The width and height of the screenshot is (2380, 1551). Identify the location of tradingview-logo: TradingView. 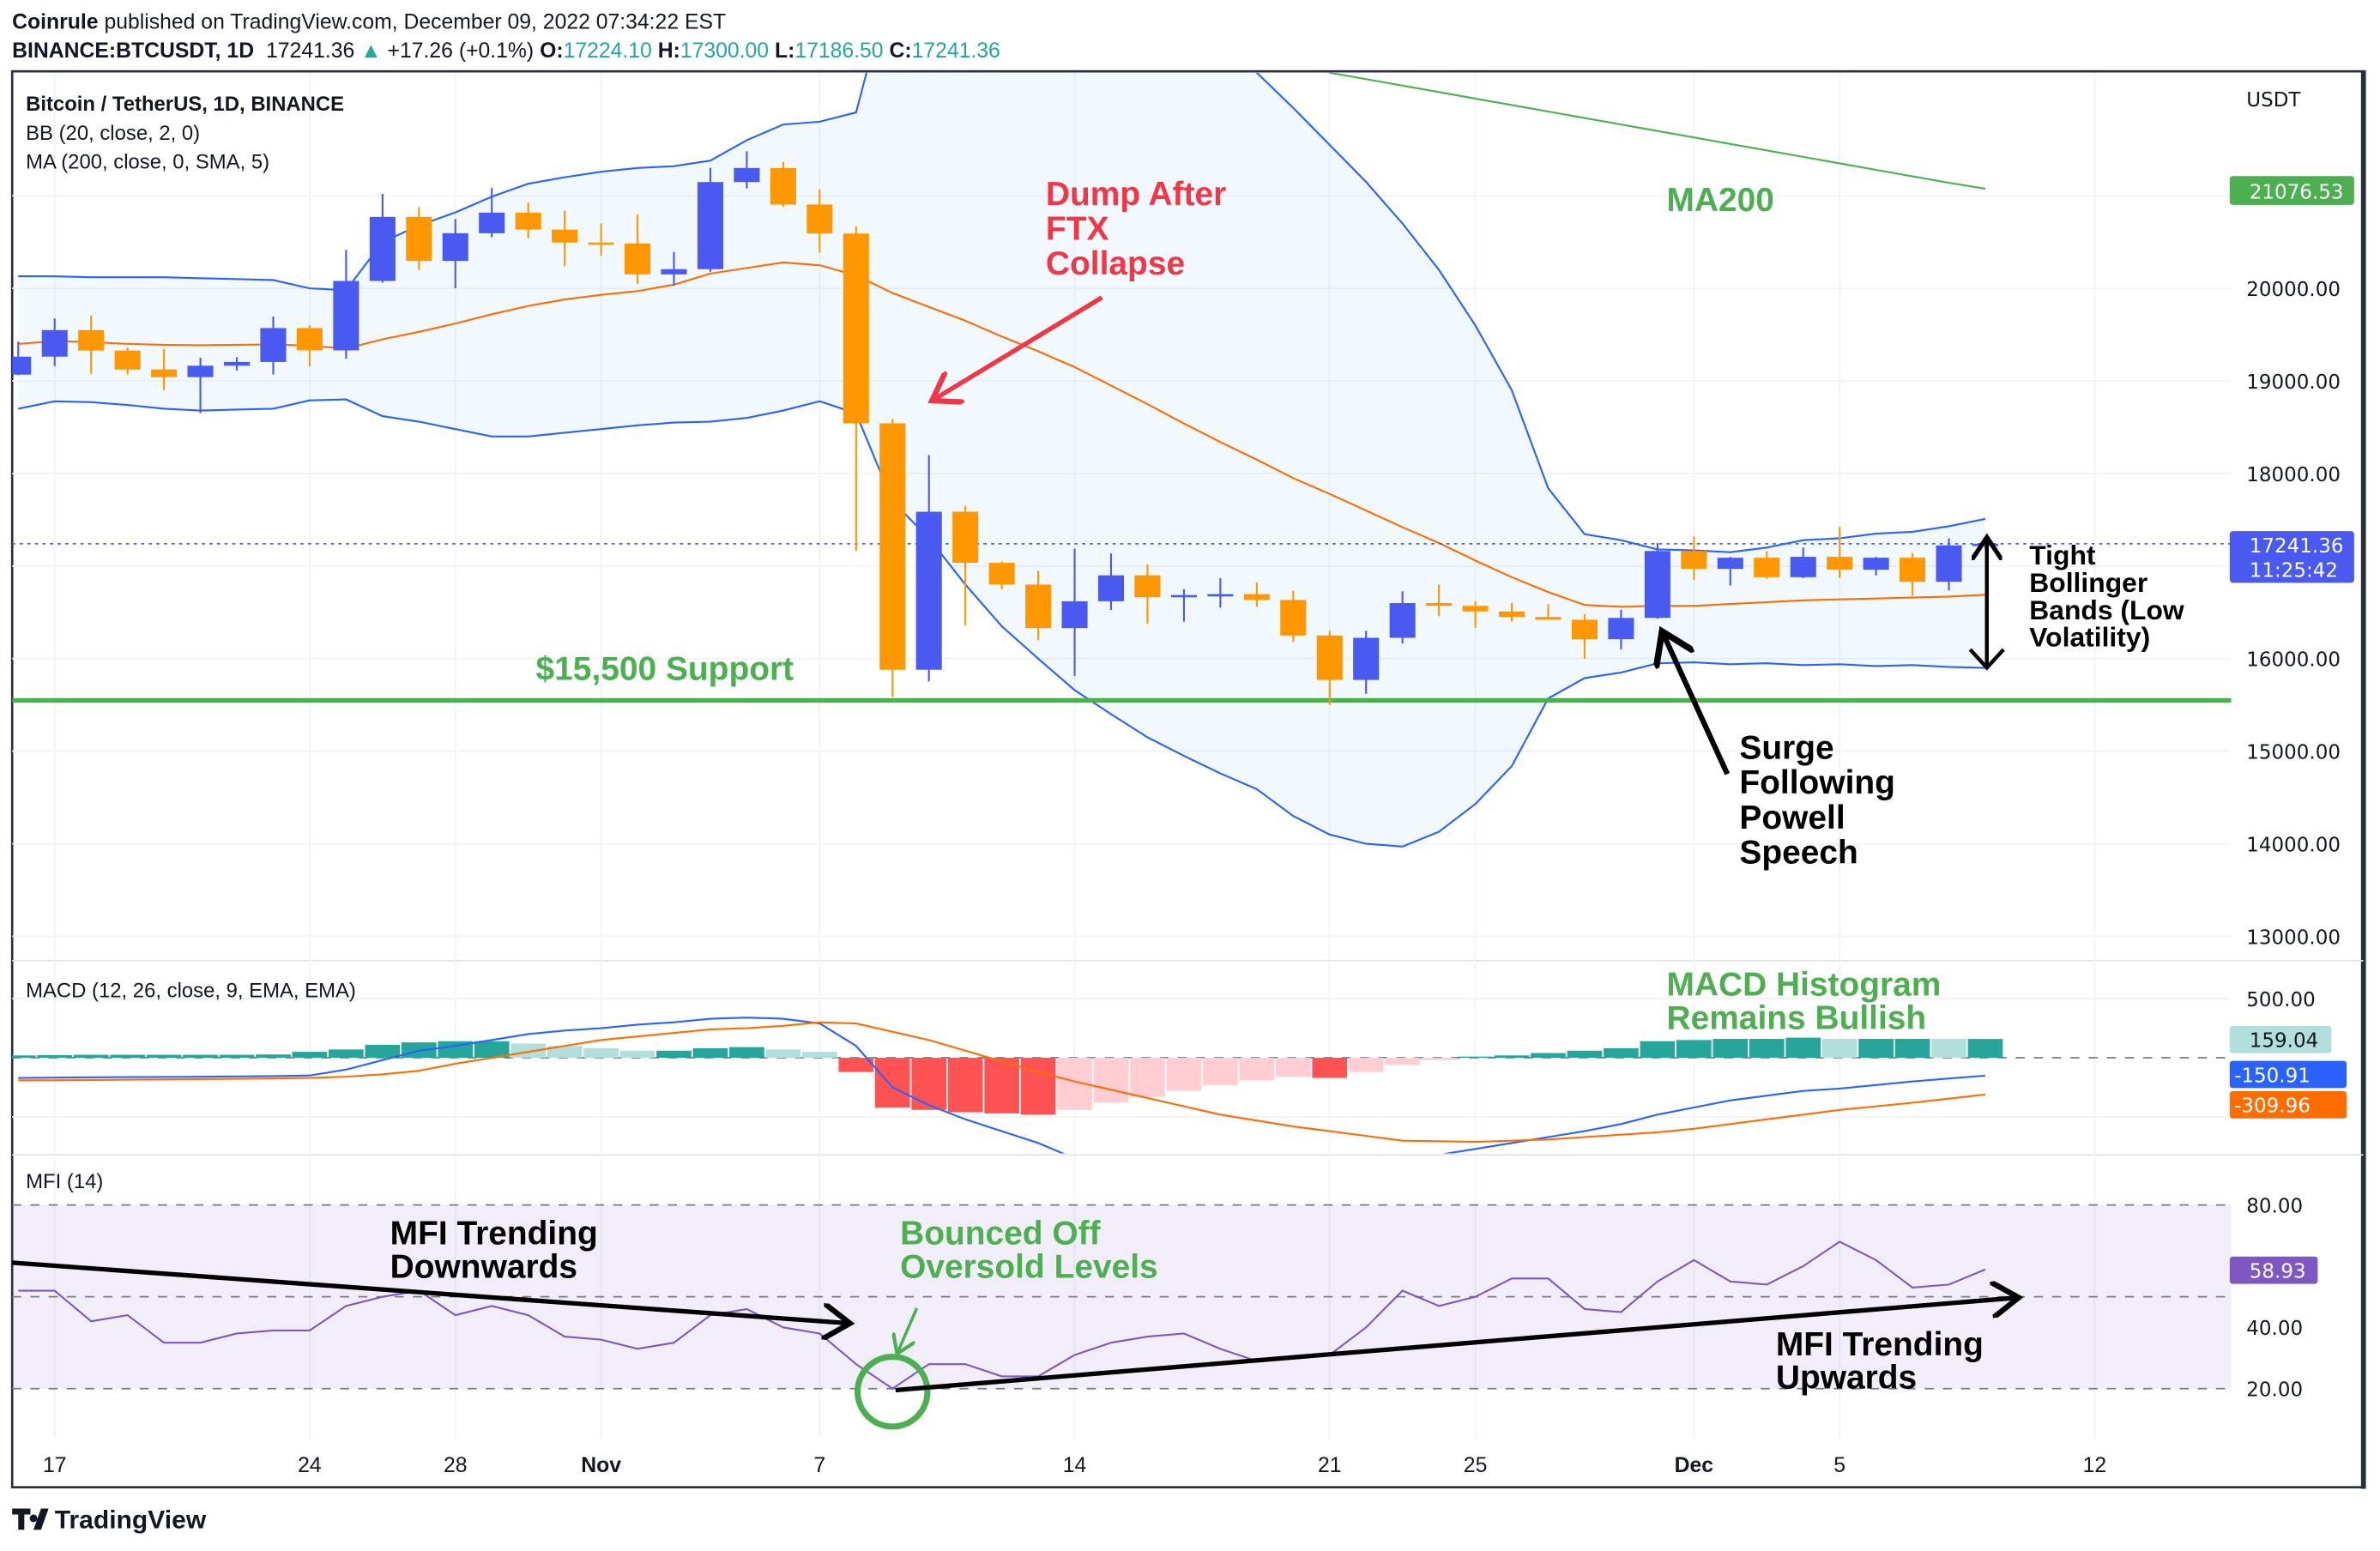
(109, 1520).